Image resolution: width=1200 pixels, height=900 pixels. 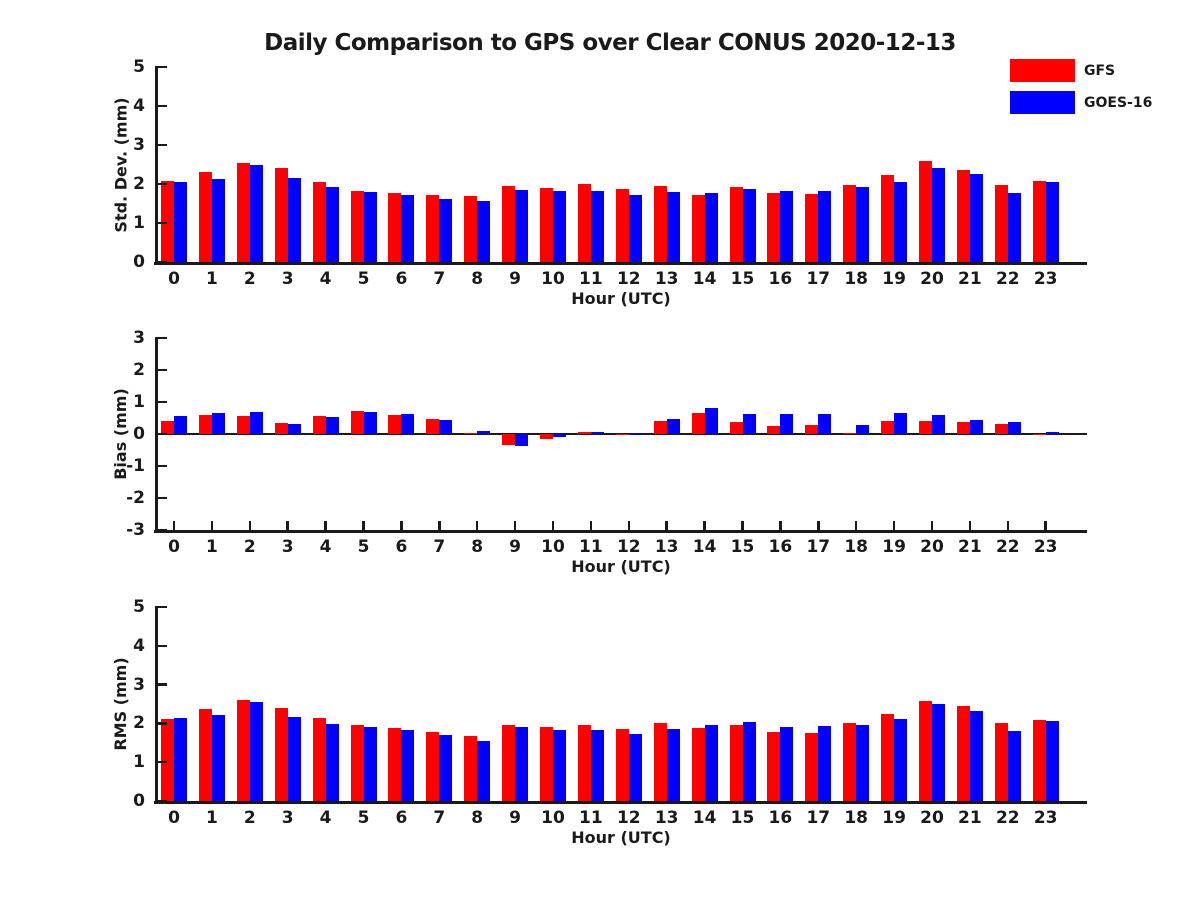 What do you see at coordinates (135, 498) in the screenshot?
I see `y-tick-label: -2` at bounding box center [135, 498].